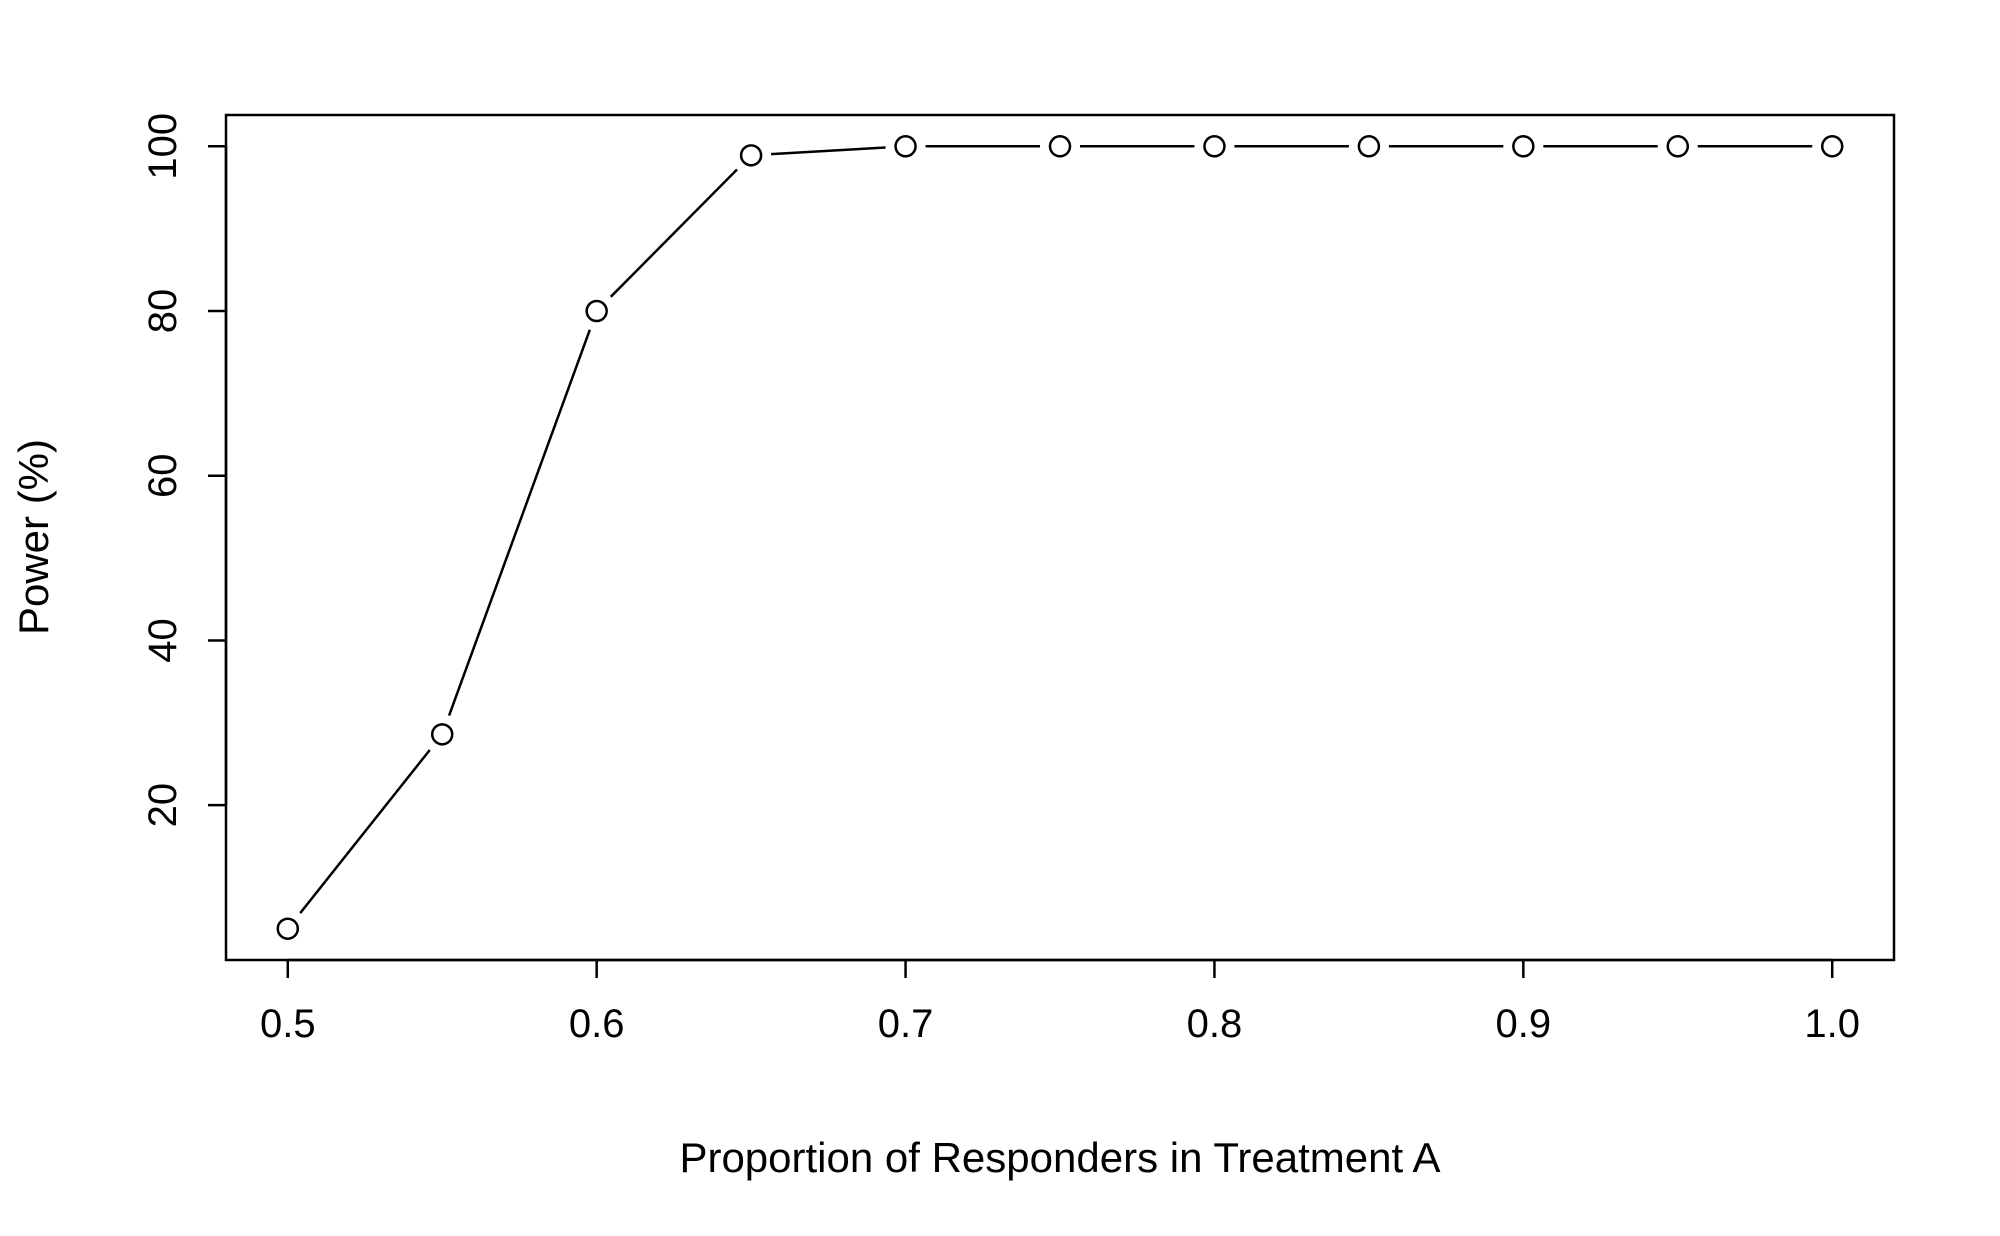 The image size is (2000, 1236). Describe the element at coordinates (288, 1024) in the screenshot. I see `x-tick-label: 0.5` at that location.